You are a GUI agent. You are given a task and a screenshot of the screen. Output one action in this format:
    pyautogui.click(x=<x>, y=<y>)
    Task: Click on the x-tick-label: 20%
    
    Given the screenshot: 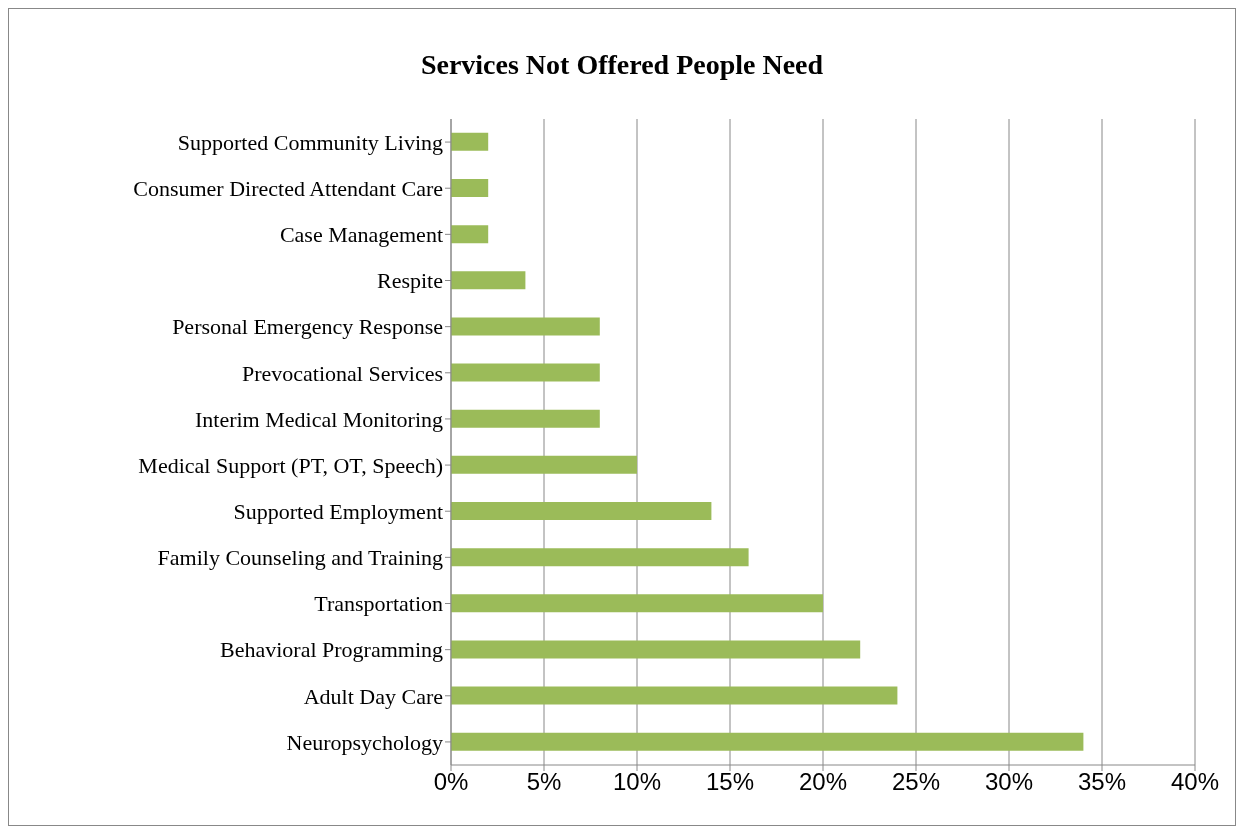 What is the action you would take?
    pyautogui.click(x=823, y=782)
    